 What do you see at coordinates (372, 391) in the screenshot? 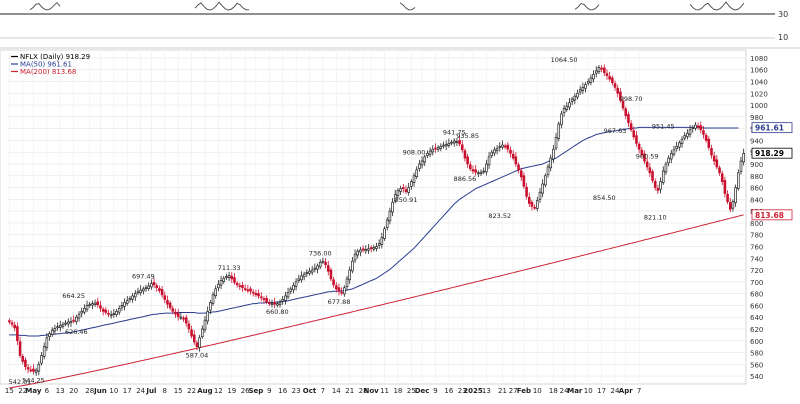
I see `x-tick-label: Nov` at bounding box center [372, 391].